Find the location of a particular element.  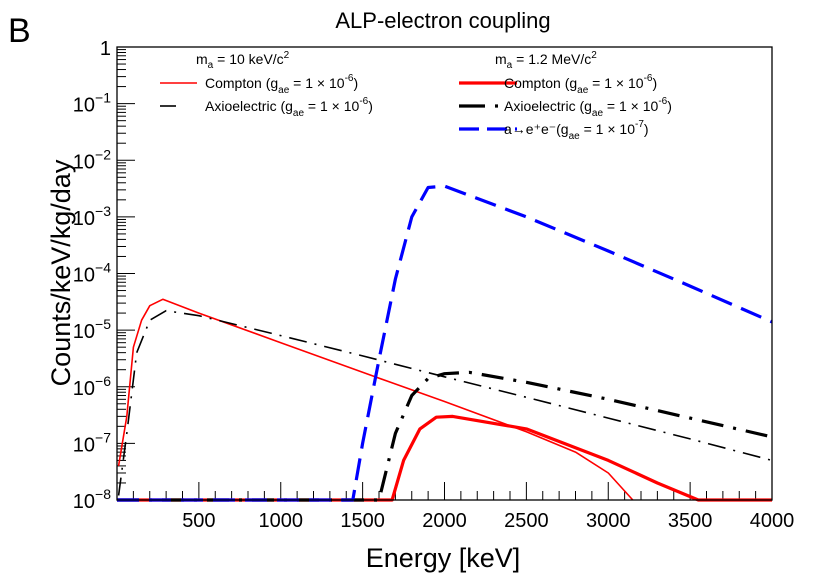

y-tick-exponent: −7 is located at coordinates (103, 437).